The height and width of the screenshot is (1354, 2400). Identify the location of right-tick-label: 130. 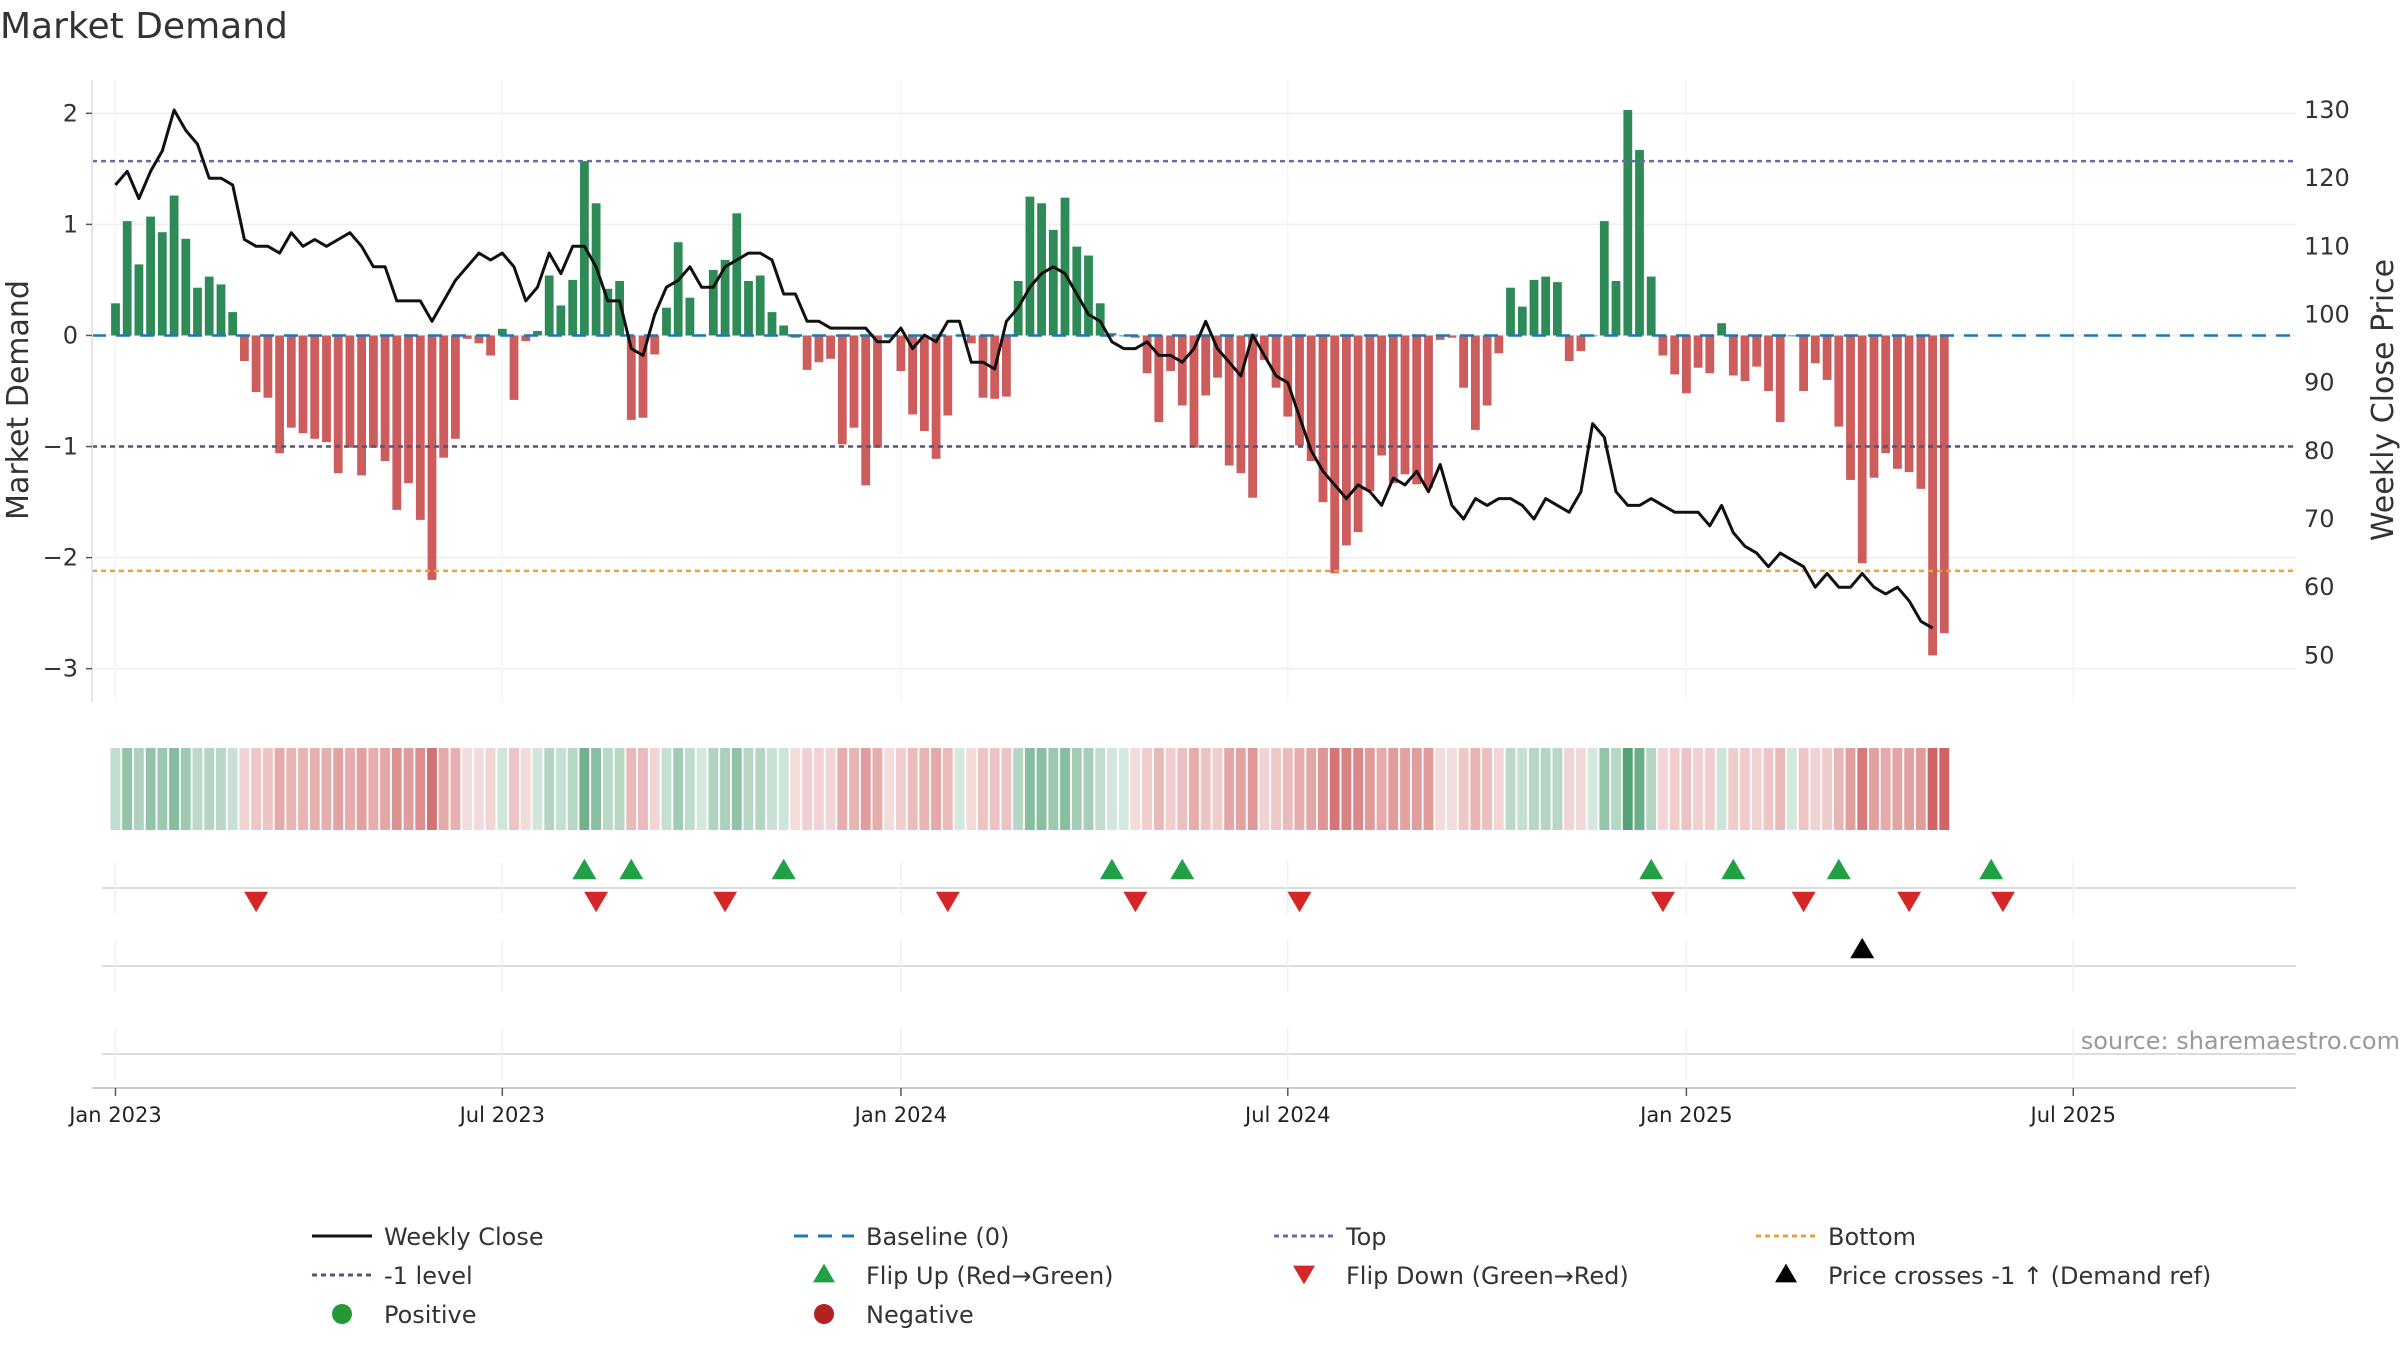
(2327, 110).